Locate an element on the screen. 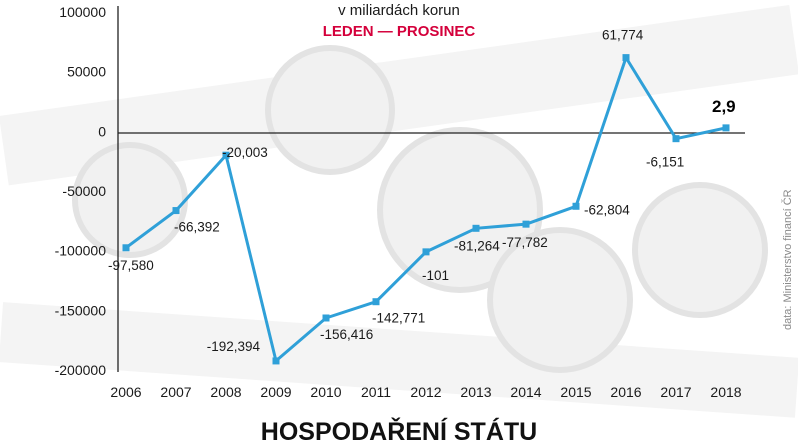 The width and height of the screenshot is (798, 448). x-tick-label: 2012 is located at coordinates (425, 392).